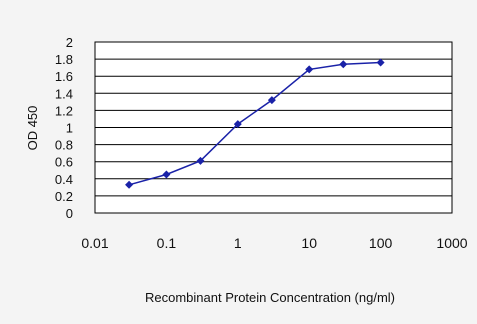 The image size is (477, 324). Describe the element at coordinates (381, 243) in the screenshot. I see `x-tick-label: 100` at that location.